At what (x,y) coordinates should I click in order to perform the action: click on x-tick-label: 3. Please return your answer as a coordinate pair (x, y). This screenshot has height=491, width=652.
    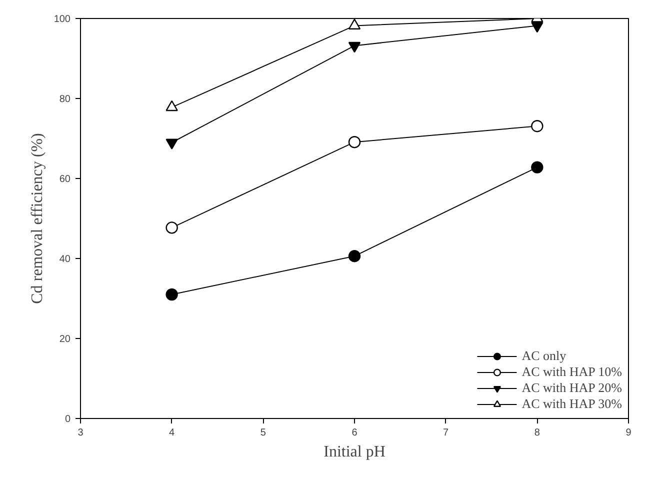
    Looking at the image, I should click on (81, 433).